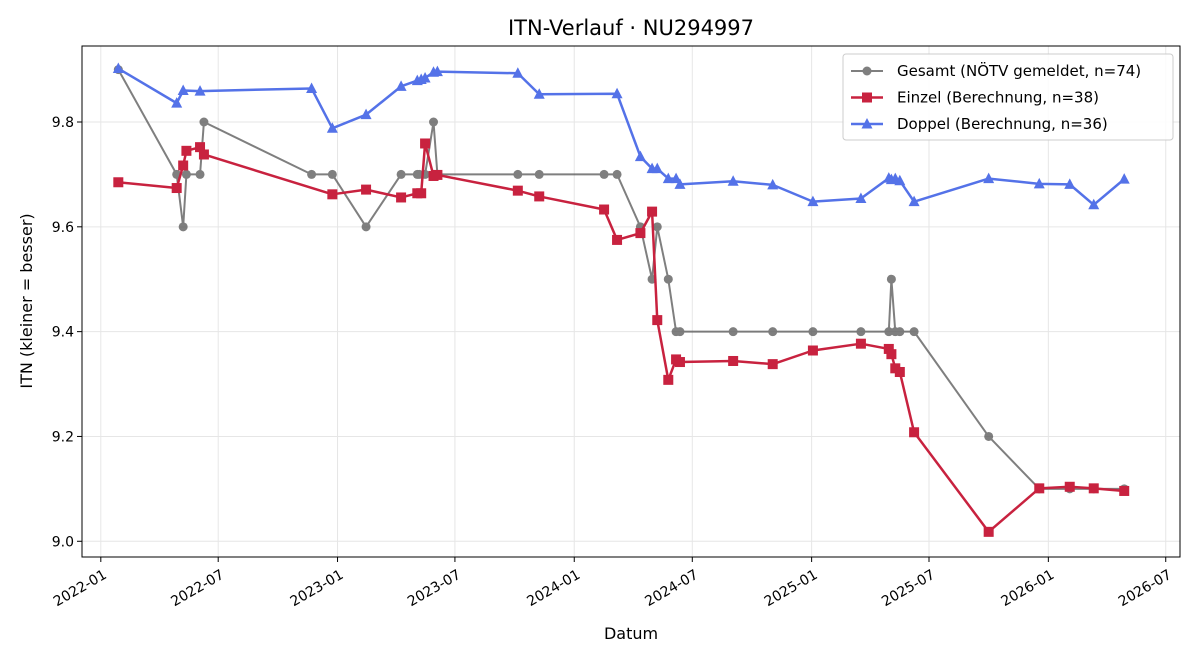 The image size is (1200, 660). Describe the element at coordinates (1019, 70) in the screenshot. I see `legend-label: Gesamt (NÖTV gemeldet, n=74)` at that location.